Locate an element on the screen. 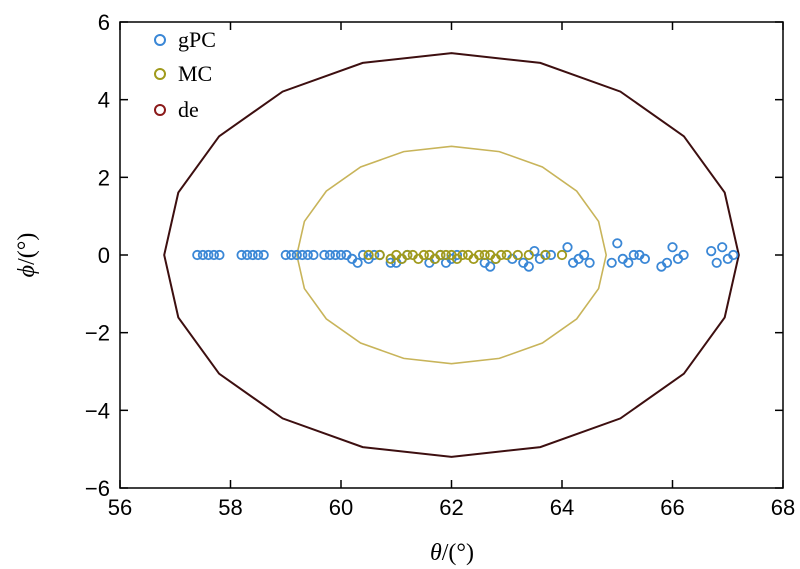 The width and height of the screenshot is (800, 569). y-axis-label: ϕ/(°) is located at coordinates (27, 255).